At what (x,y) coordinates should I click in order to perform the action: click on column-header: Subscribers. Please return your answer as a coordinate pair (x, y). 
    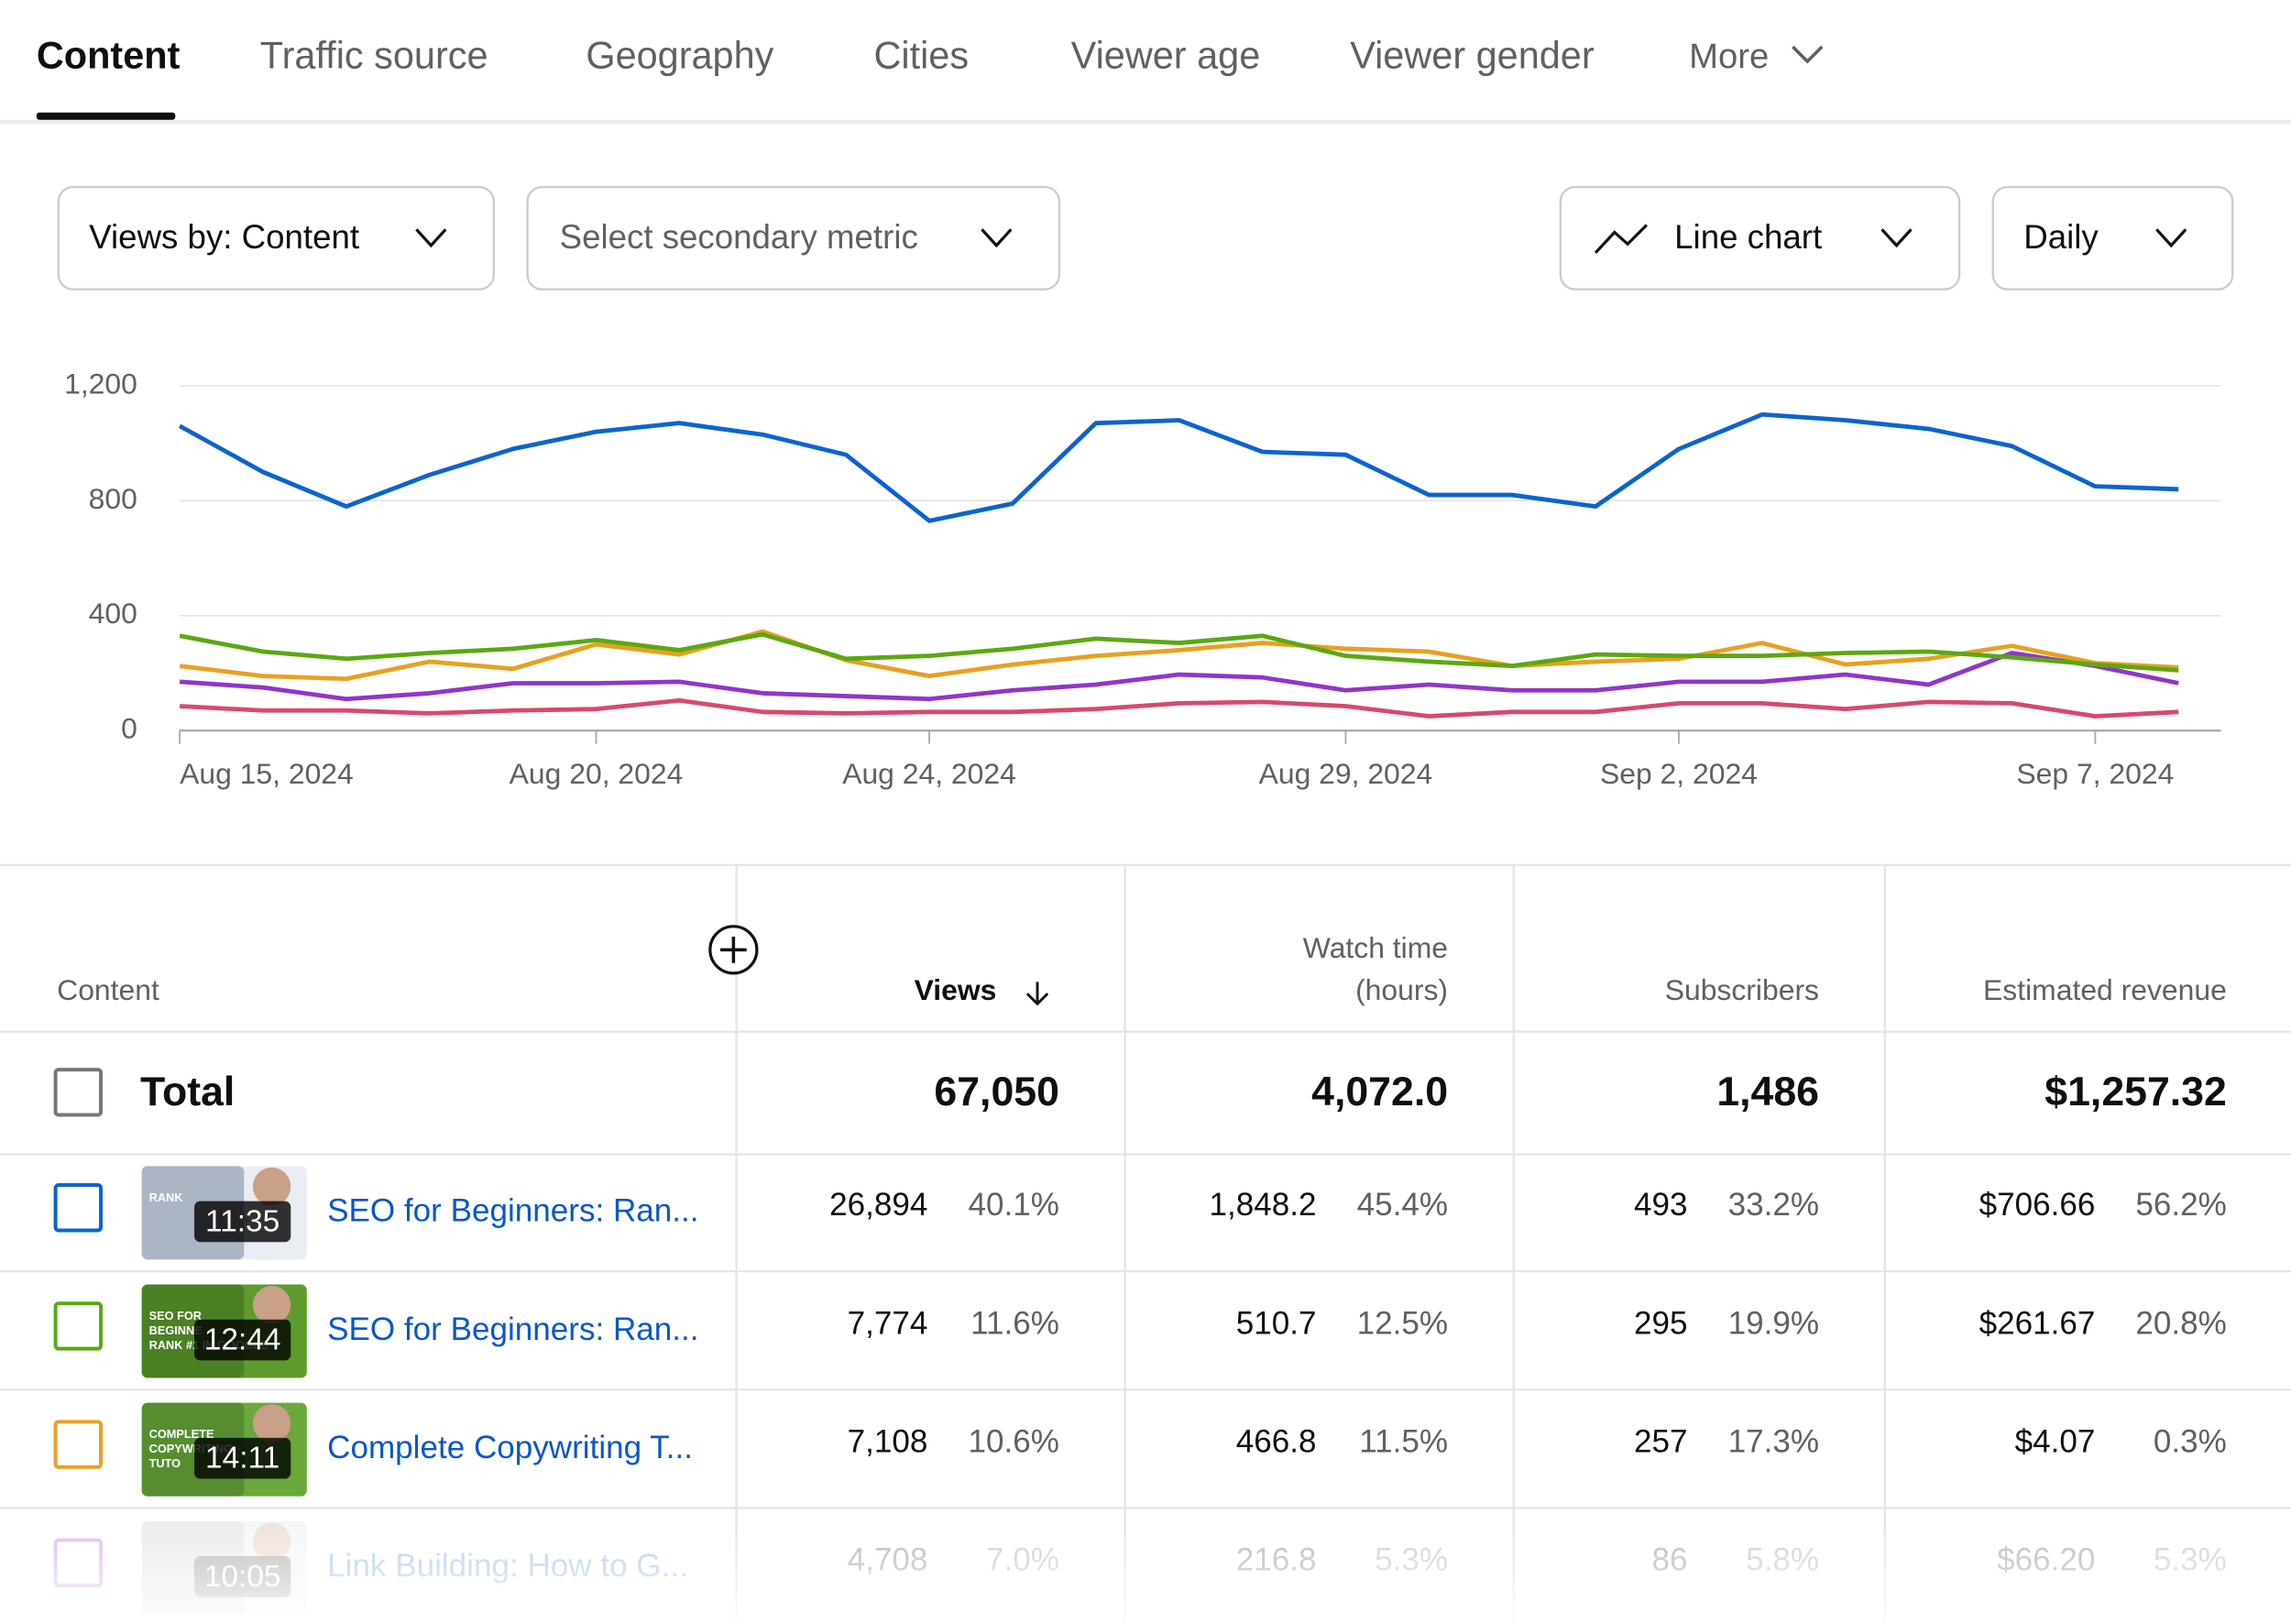
    Looking at the image, I should click on (1742, 990).